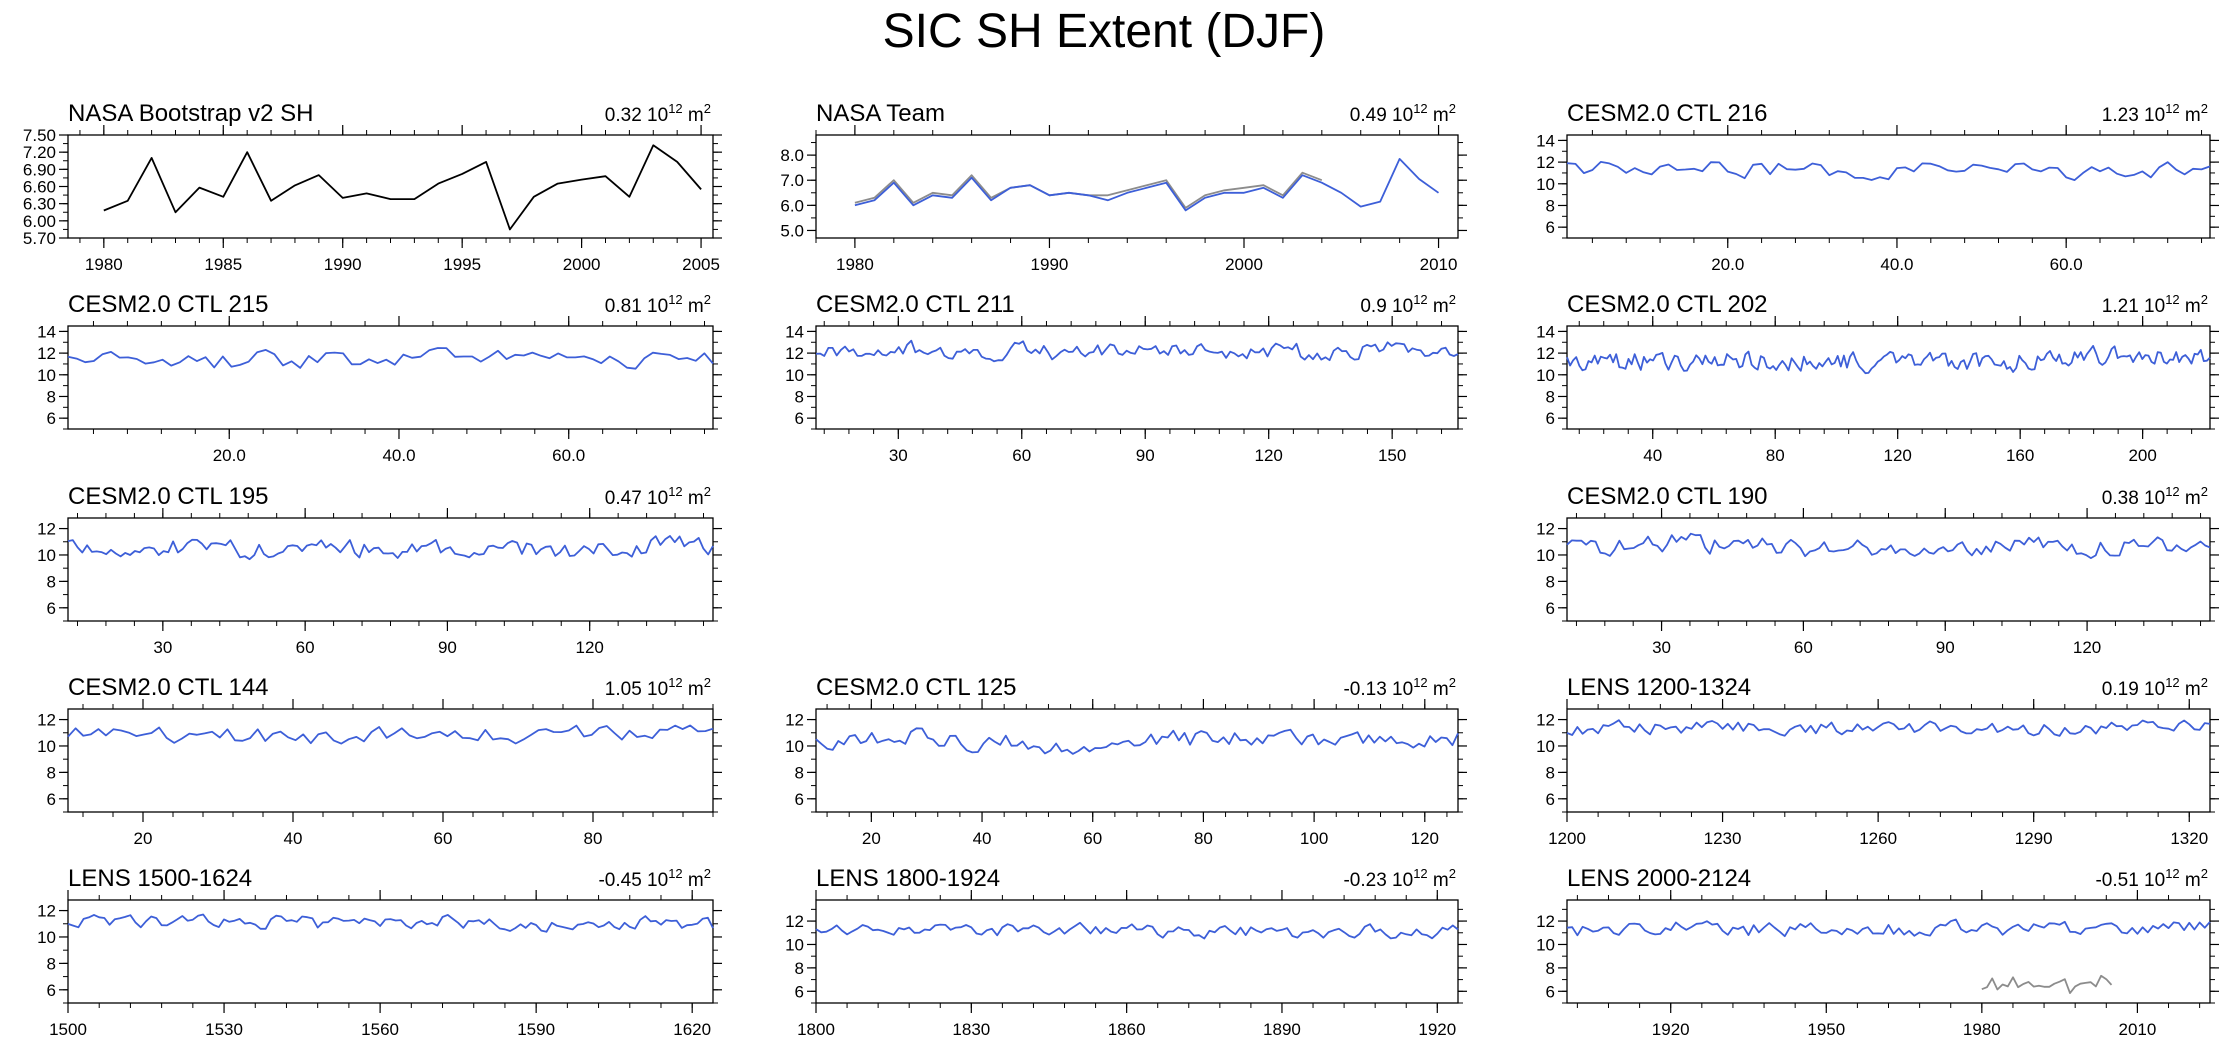  What do you see at coordinates (2155, 304) in the screenshot?
I see `trend-label: 1.21 1012 m2` at bounding box center [2155, 304].